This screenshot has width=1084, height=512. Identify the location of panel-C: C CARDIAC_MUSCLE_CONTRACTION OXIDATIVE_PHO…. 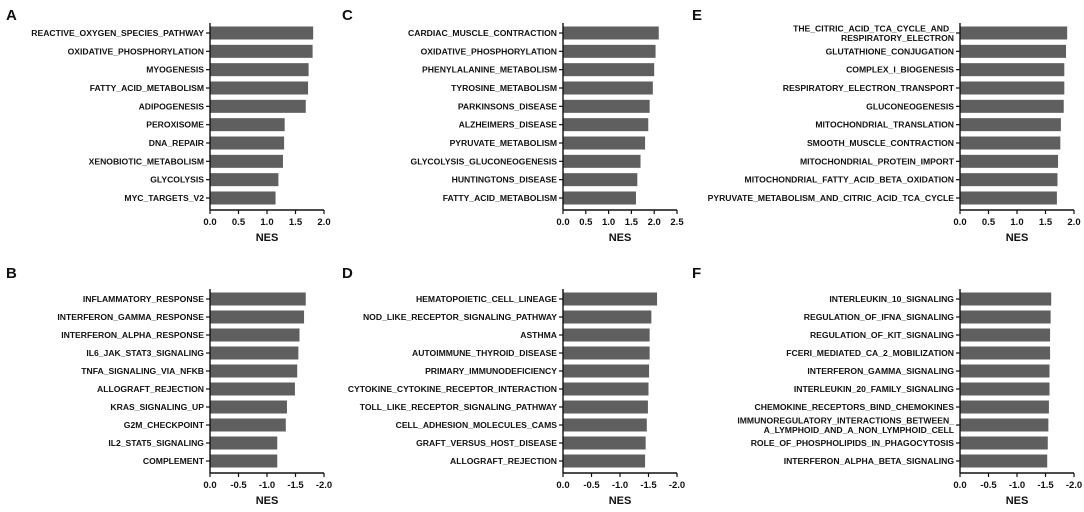
(513, 125).